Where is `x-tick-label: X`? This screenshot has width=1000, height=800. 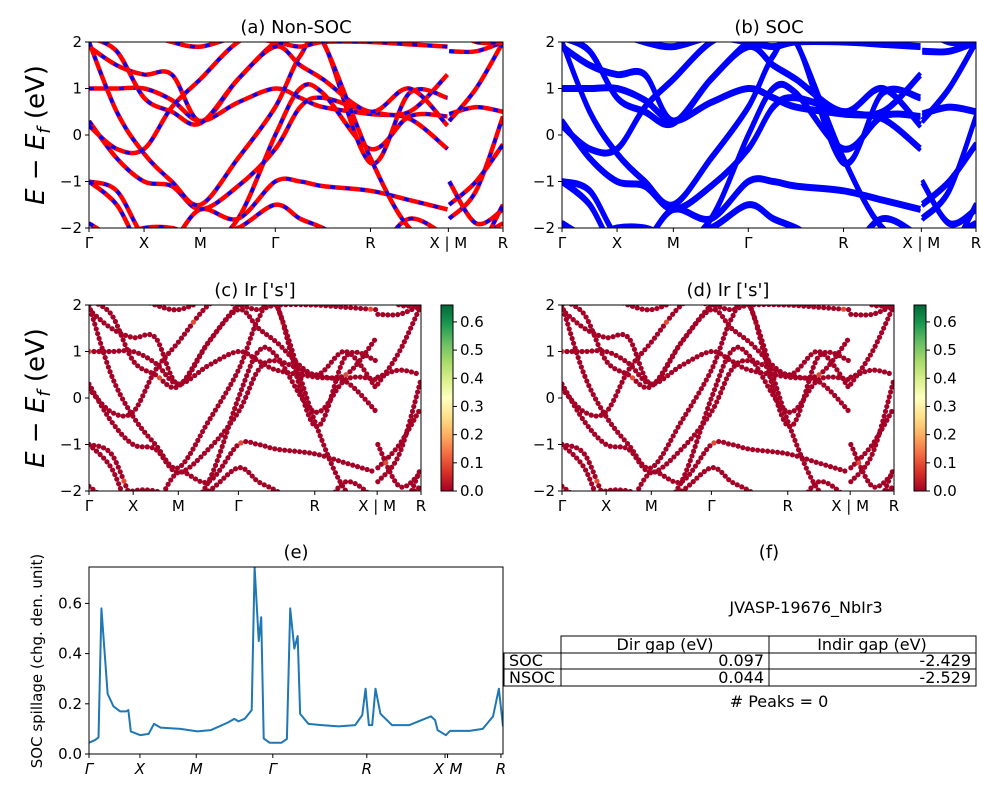
x-tick-label: X is located at coordinates (617, 243).